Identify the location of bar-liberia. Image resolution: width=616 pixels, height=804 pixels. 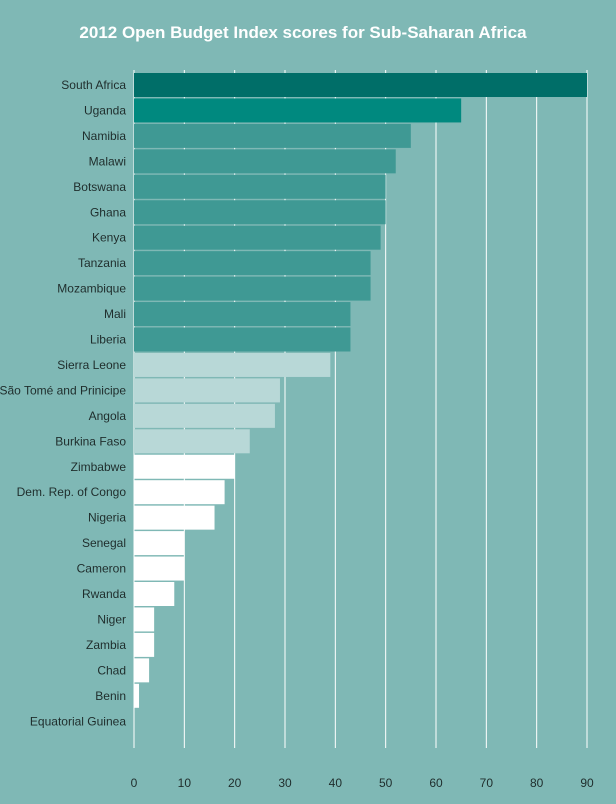
(242, 339).